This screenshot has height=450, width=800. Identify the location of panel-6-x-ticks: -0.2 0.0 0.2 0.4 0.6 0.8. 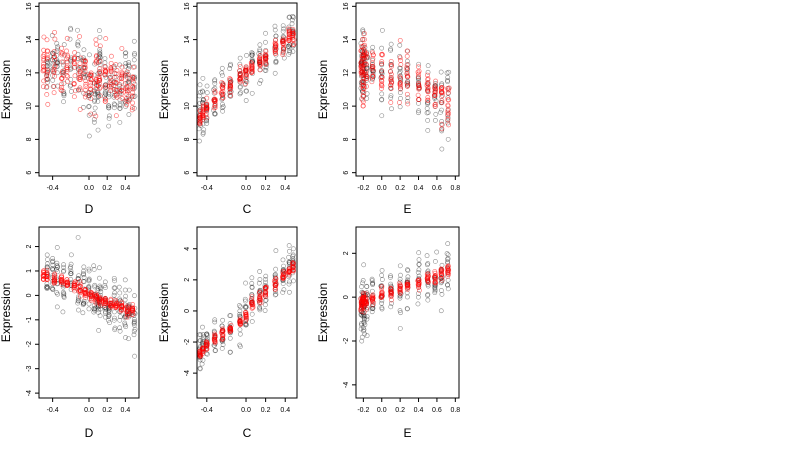
(408, 406).